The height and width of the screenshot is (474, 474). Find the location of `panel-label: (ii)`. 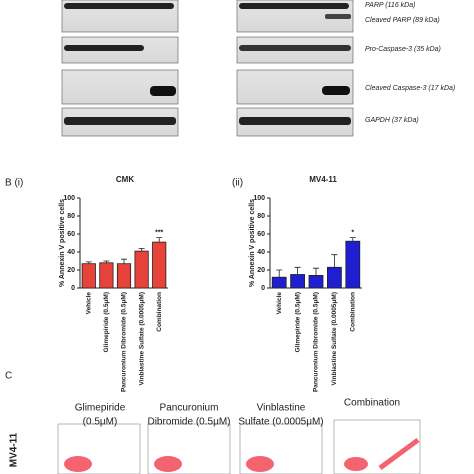

panel-label: (ii) is located at coordinates (237, 183).